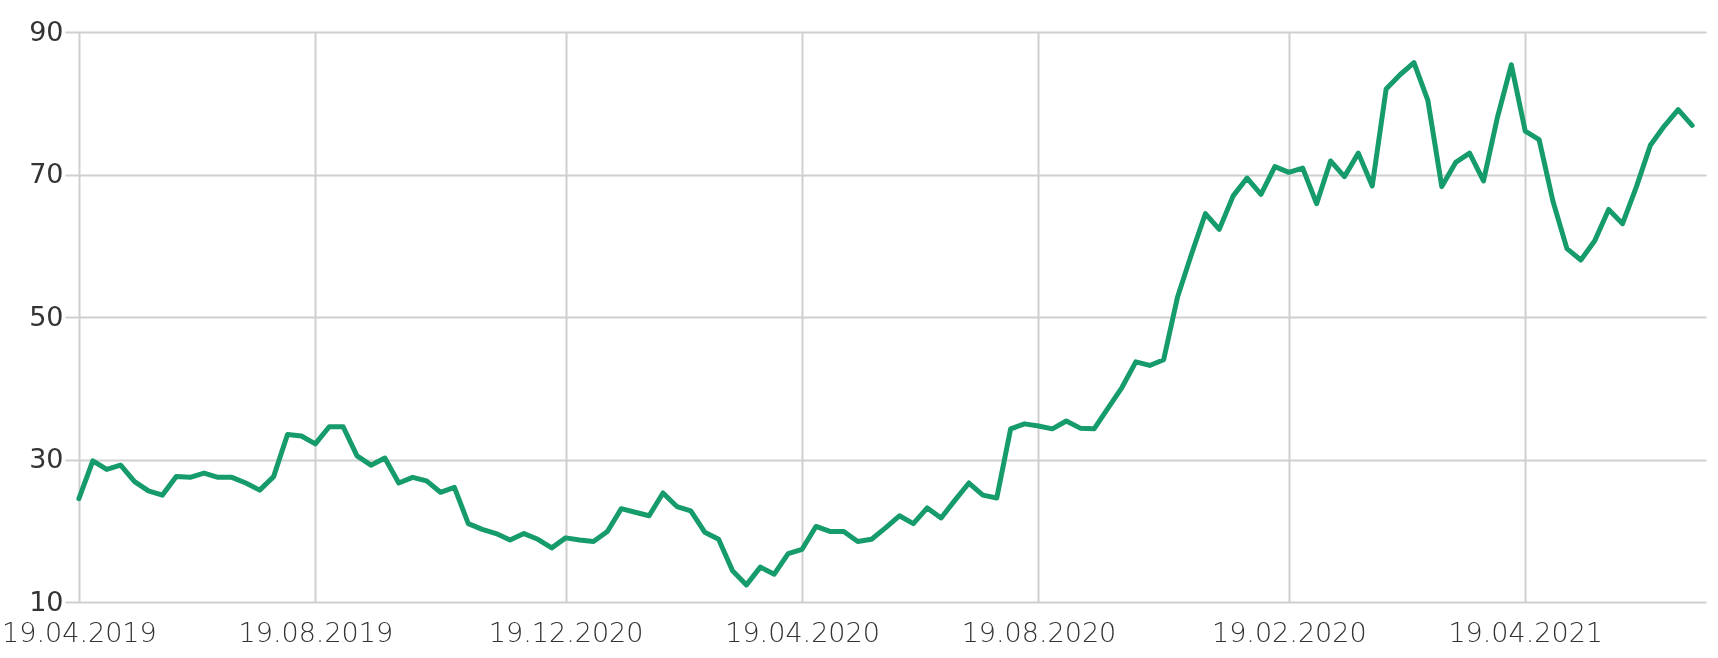  What do you see at coordinates (46, 31) in the screenshot?
I see `y-tick-label: 90` at bounding box center [46, 31].